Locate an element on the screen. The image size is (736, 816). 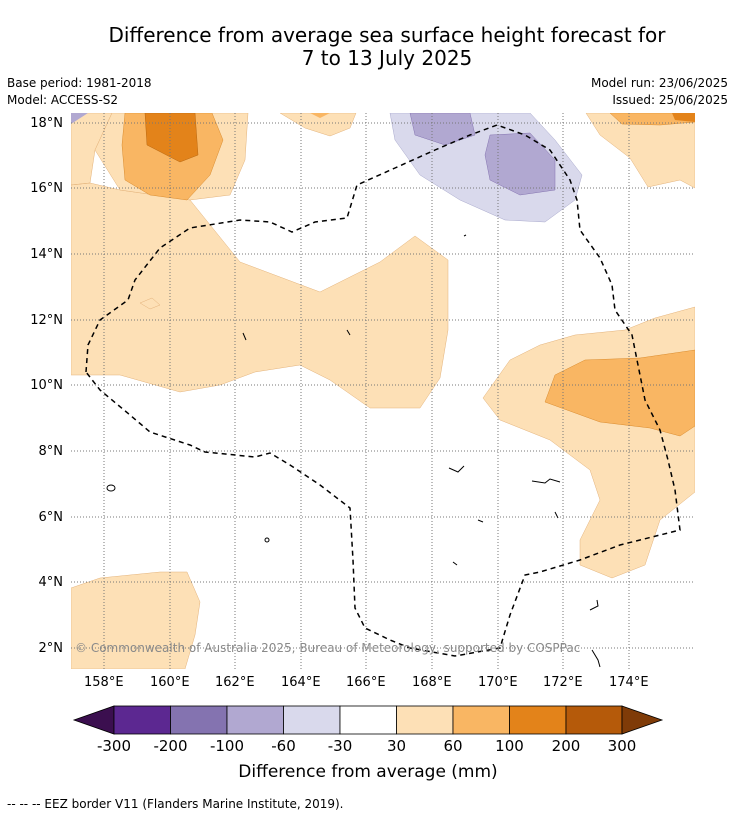
lat-label: 14°N is located at coordinates (46, 254).